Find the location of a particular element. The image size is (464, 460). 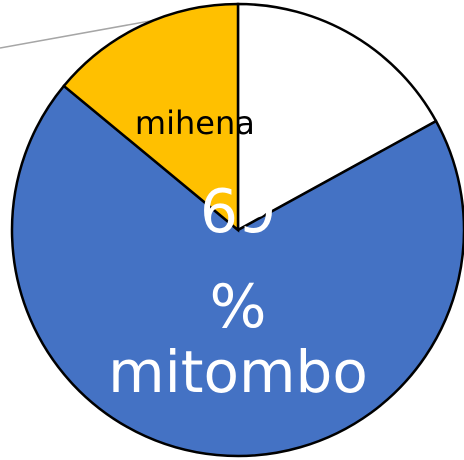

data-label: 69% is located at coordinates (238, 259).